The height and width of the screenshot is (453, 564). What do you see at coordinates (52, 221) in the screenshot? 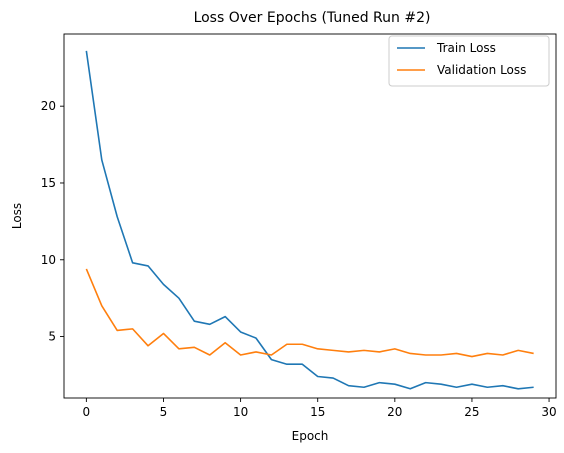
I see `y-axis-ticks: 5 10 15 20` at bounding box center [52, 221].